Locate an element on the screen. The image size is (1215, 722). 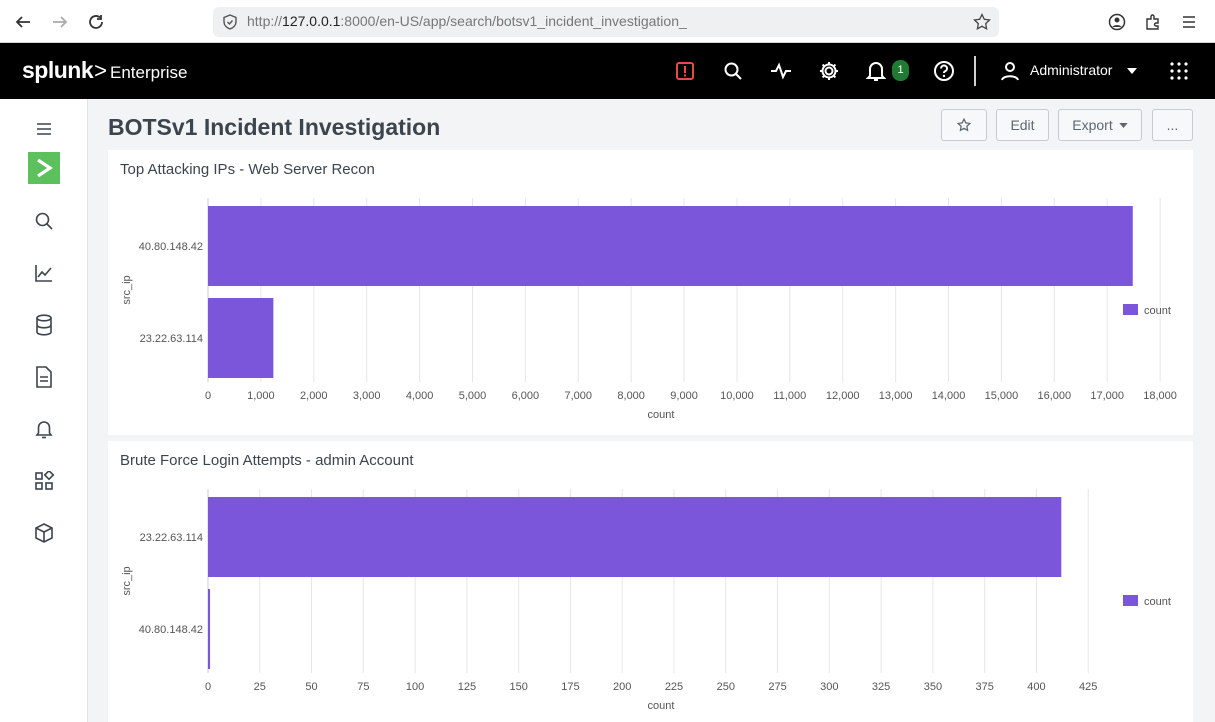
user-dropdown-caret-icon is located at coordinates (1132, 71).